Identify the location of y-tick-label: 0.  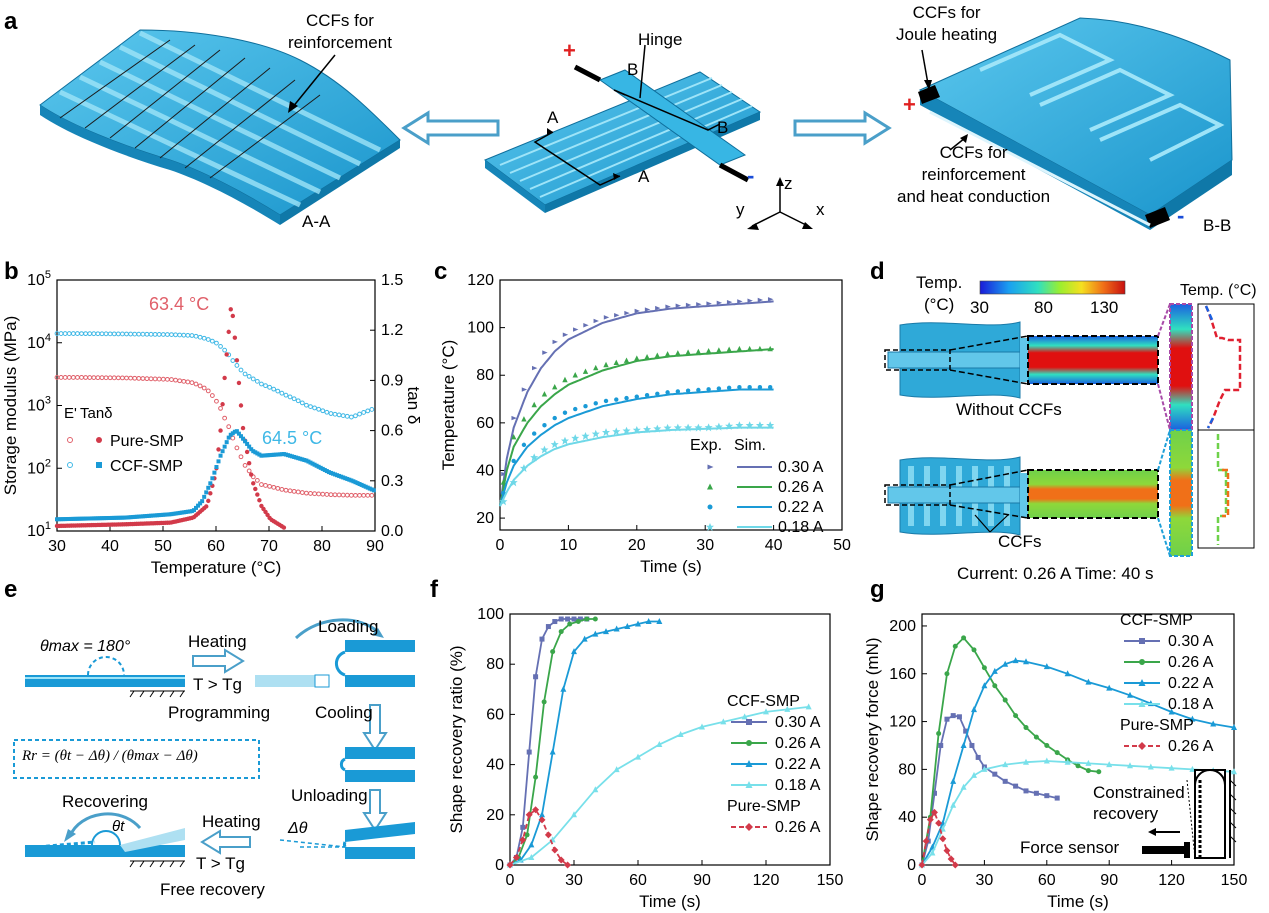
(499, 865).